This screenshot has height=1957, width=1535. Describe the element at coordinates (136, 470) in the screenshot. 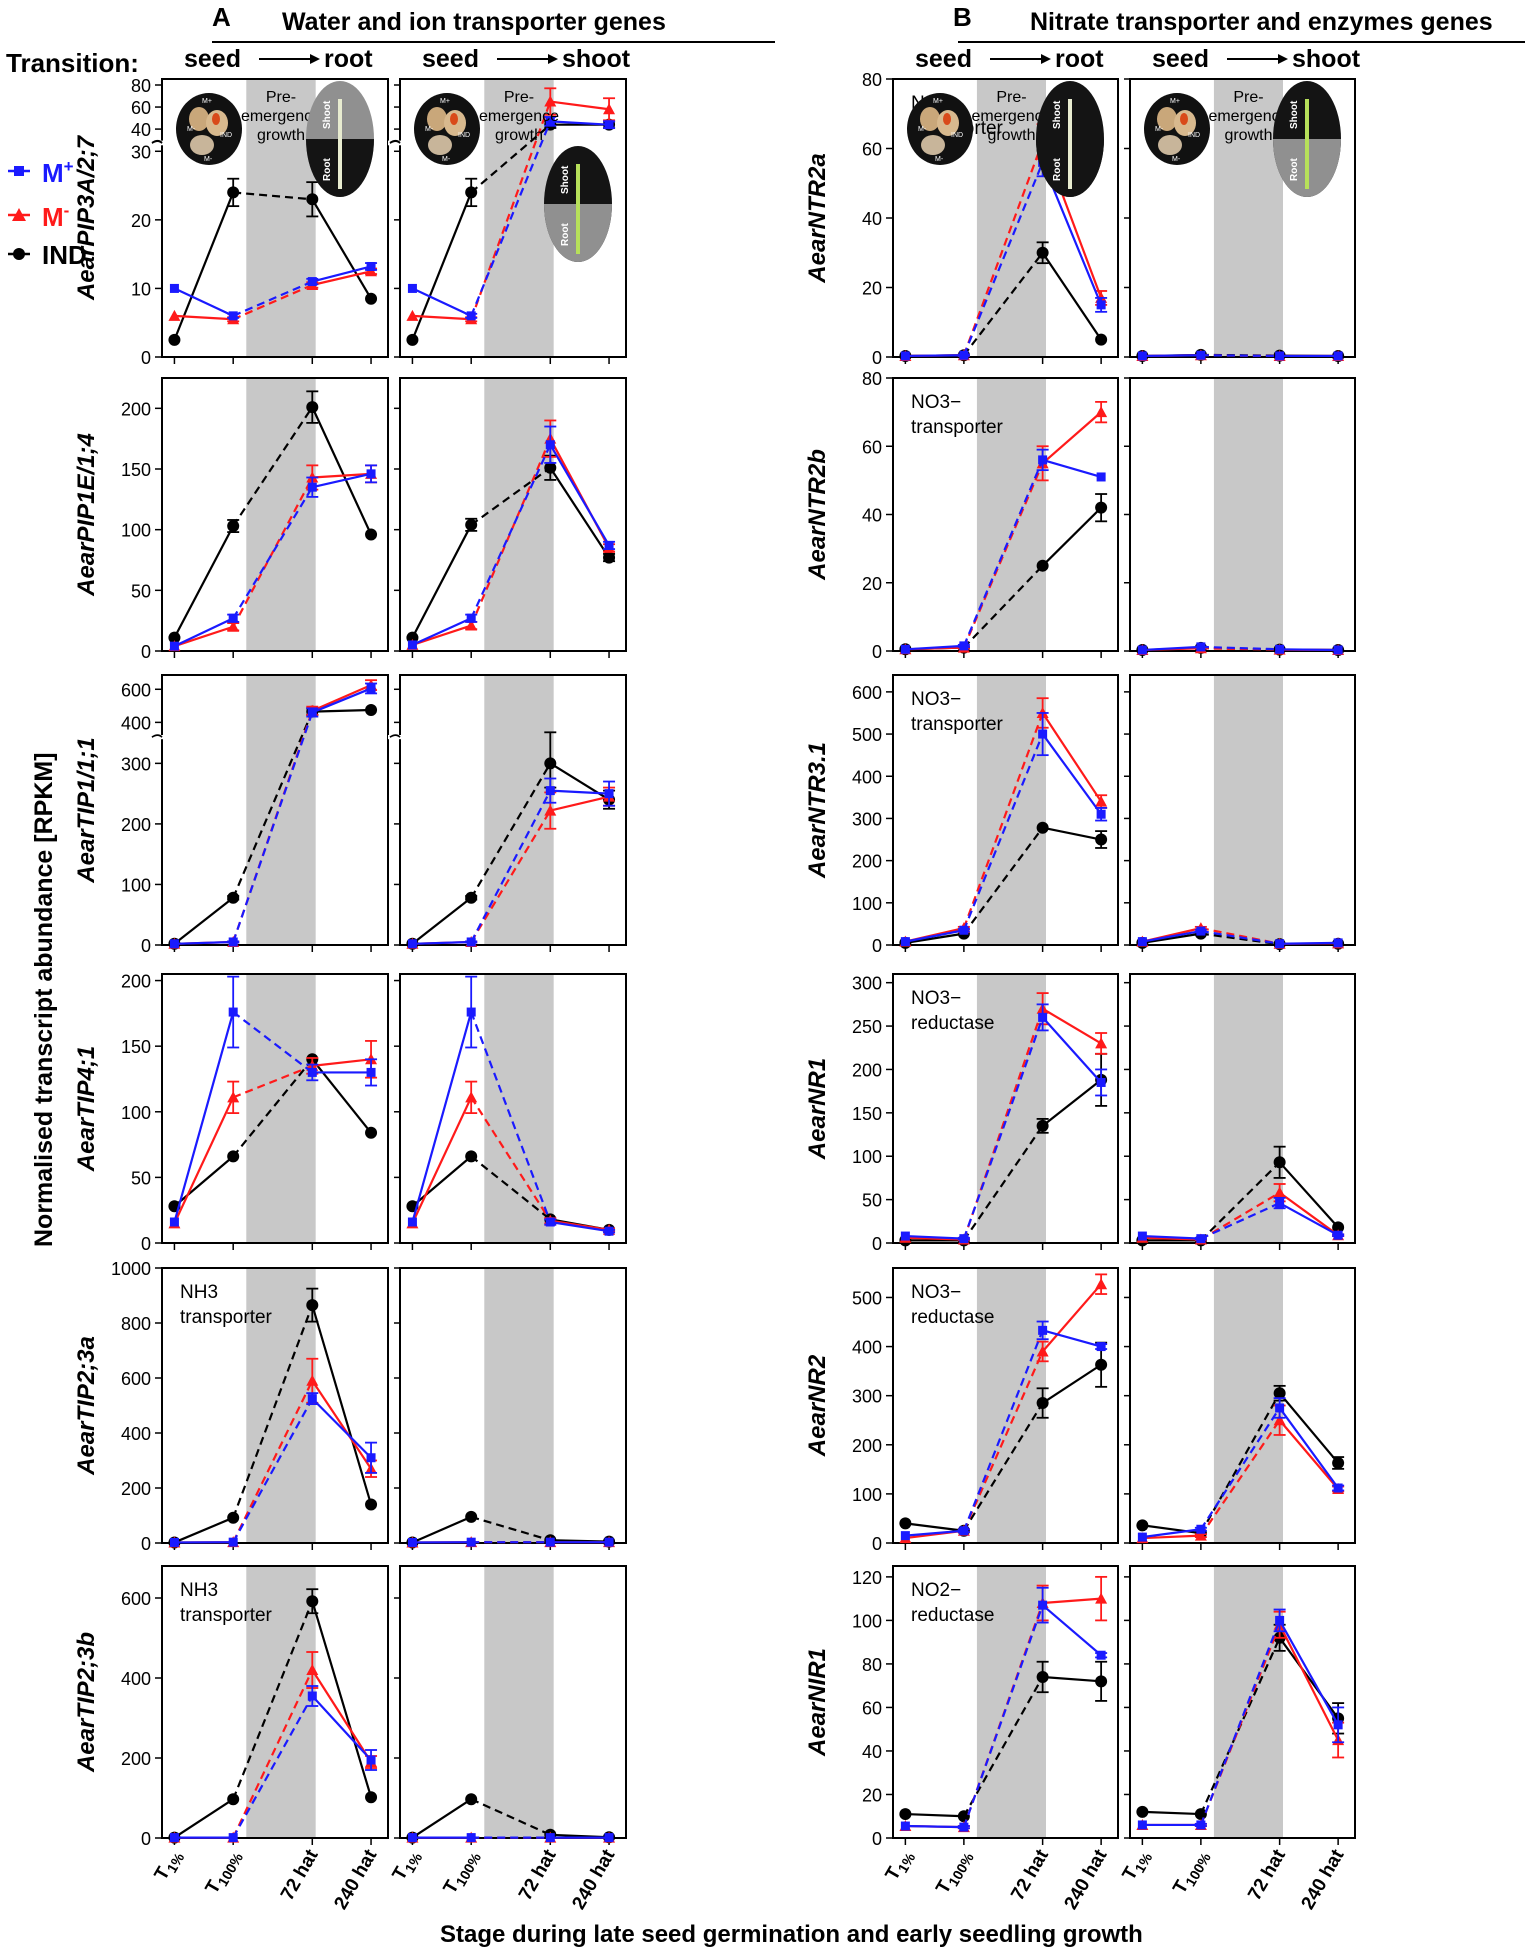

I see `y-tick-label: 150` at that location.